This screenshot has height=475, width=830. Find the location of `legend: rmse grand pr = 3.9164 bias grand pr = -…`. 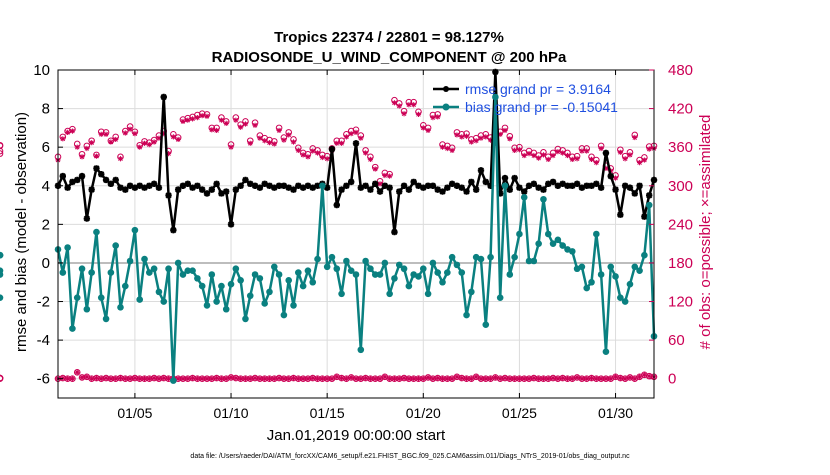

legend: rmse grand pr = 3.9164 bias grand pr = -… is located at coordinates (525, 98).